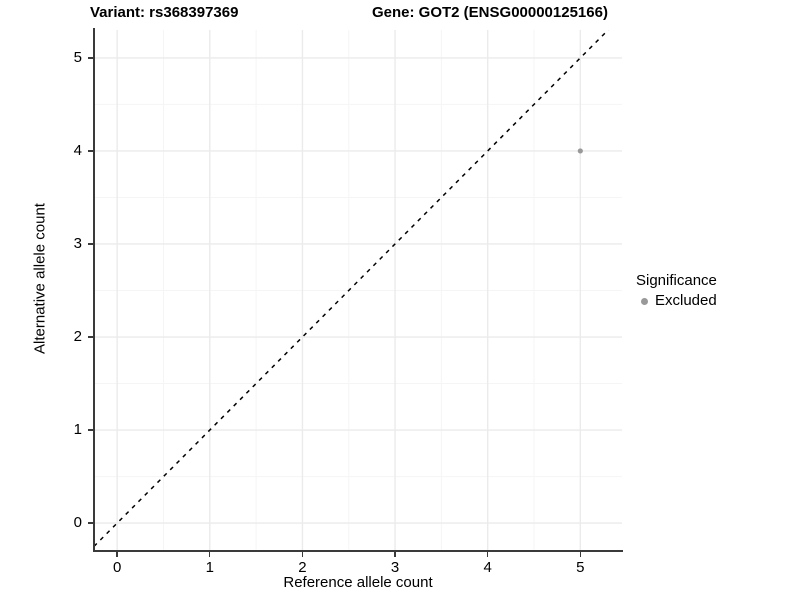  Describe the element at coordinates (77, 150) in the screenshot. I see `y-tick-label: 4` at that location.